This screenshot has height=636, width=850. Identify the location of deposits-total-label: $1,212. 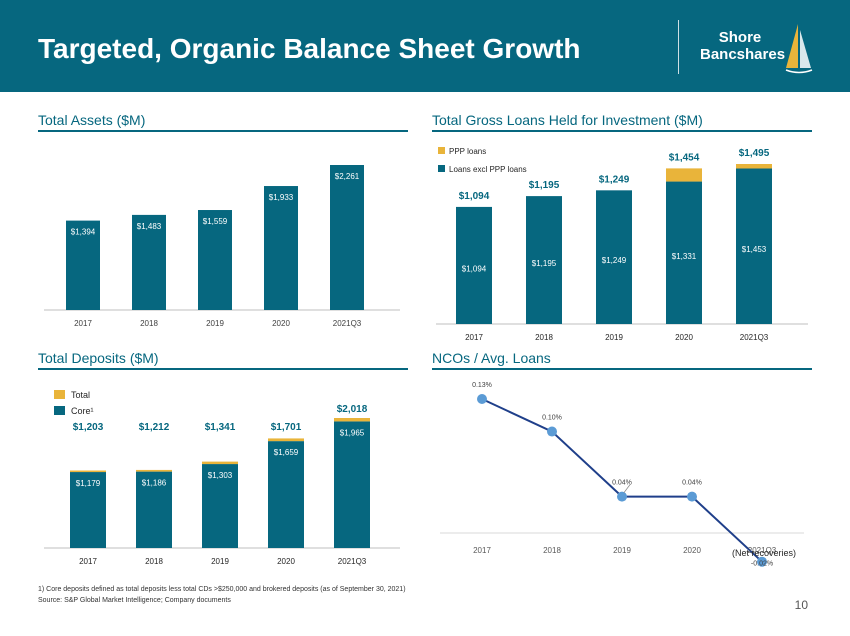
(154, 427).